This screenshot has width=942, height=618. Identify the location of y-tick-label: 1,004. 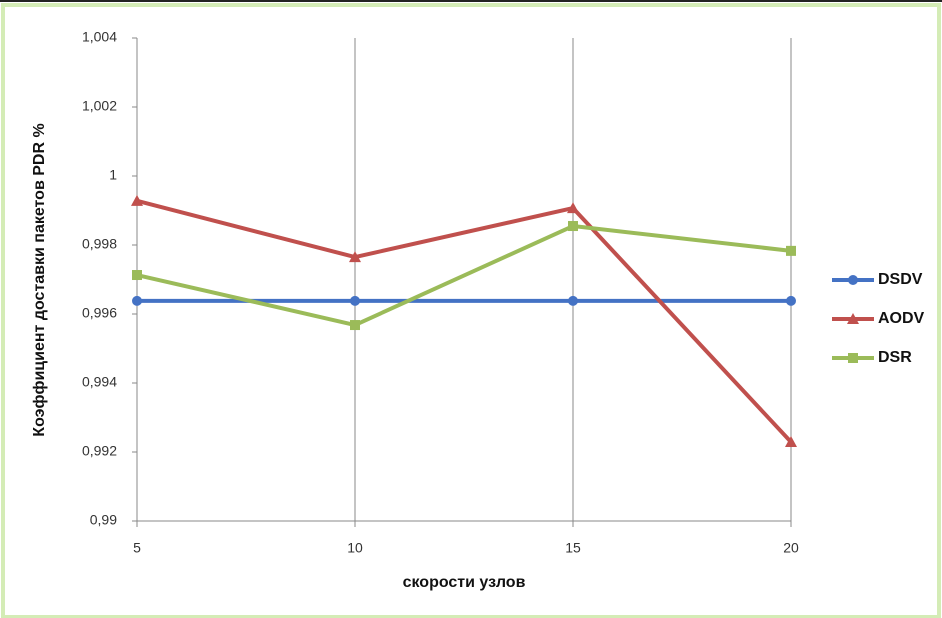
(99, 37).